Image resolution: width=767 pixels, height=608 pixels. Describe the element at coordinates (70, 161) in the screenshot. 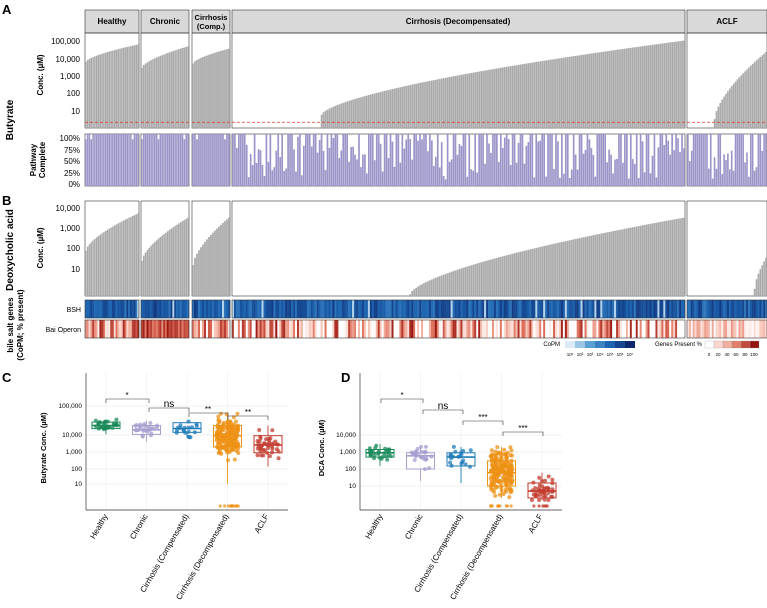

I see `pathway-yaxis: 100% 75% 50% 25% 0%` at that location.